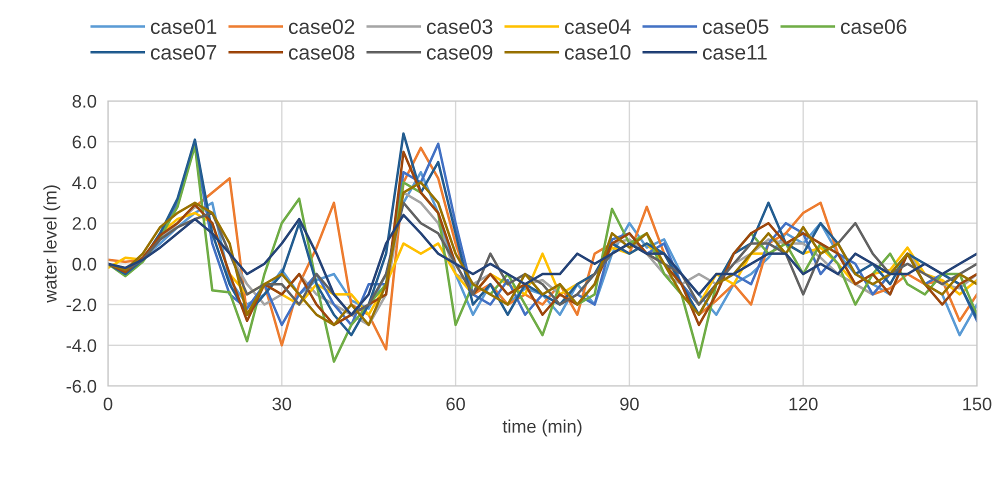 The height and width of the screenshot is (478, 999). I want to click on legend-label: case08, so click(321, 52).